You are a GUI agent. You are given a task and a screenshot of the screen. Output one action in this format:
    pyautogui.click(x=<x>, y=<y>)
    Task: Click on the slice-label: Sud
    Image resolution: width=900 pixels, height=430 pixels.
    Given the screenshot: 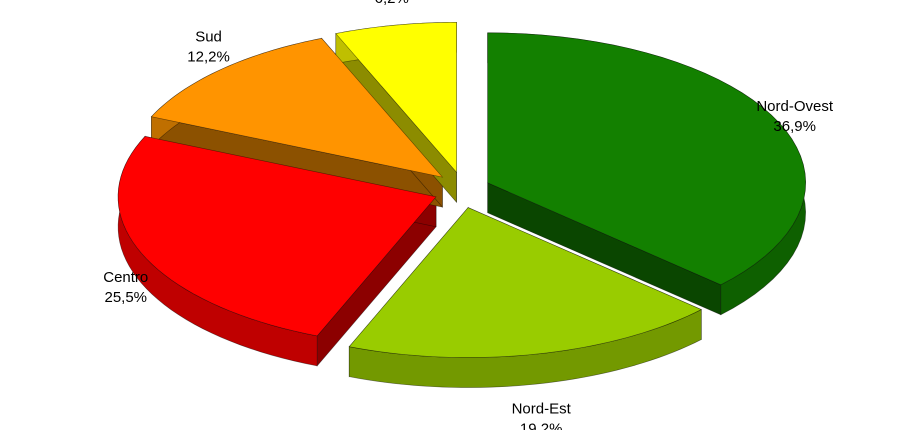 What is the action you would take?
    pyautogui.click(x=208, y=36)
    